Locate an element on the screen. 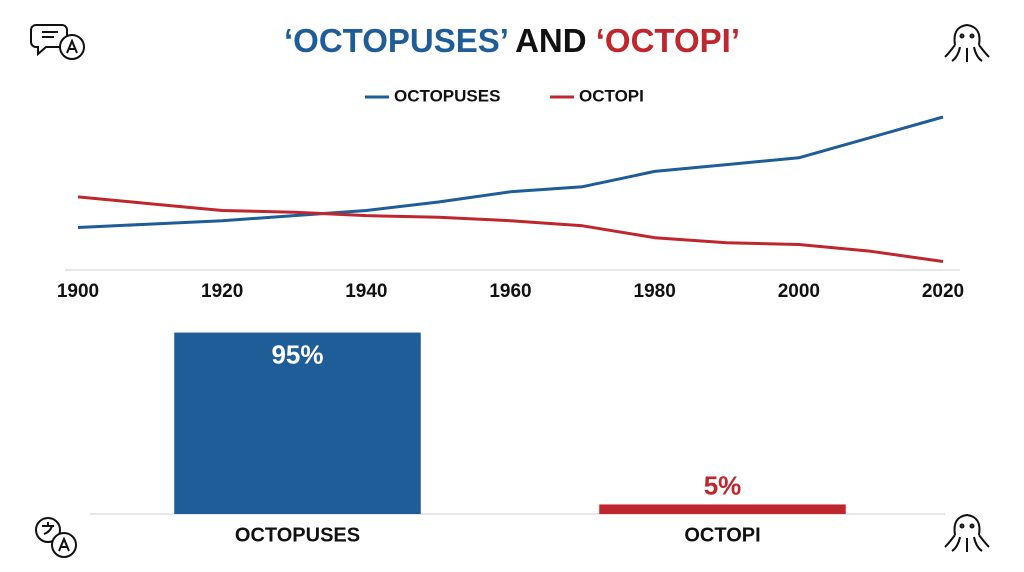 The height and width of the screenshot is (572, 1024). x-tick-label: 1900 is located at coordinates (78, 291).